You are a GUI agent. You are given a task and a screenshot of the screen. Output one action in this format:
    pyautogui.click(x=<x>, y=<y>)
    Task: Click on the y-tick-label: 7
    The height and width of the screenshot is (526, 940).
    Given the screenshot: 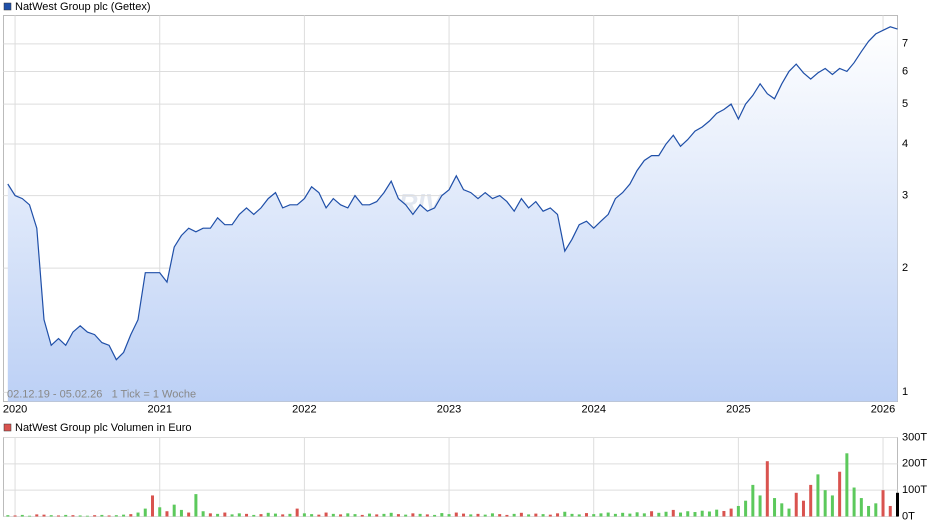 What is the action you would take?
    pyautogui.click(x=905, y=44)
    